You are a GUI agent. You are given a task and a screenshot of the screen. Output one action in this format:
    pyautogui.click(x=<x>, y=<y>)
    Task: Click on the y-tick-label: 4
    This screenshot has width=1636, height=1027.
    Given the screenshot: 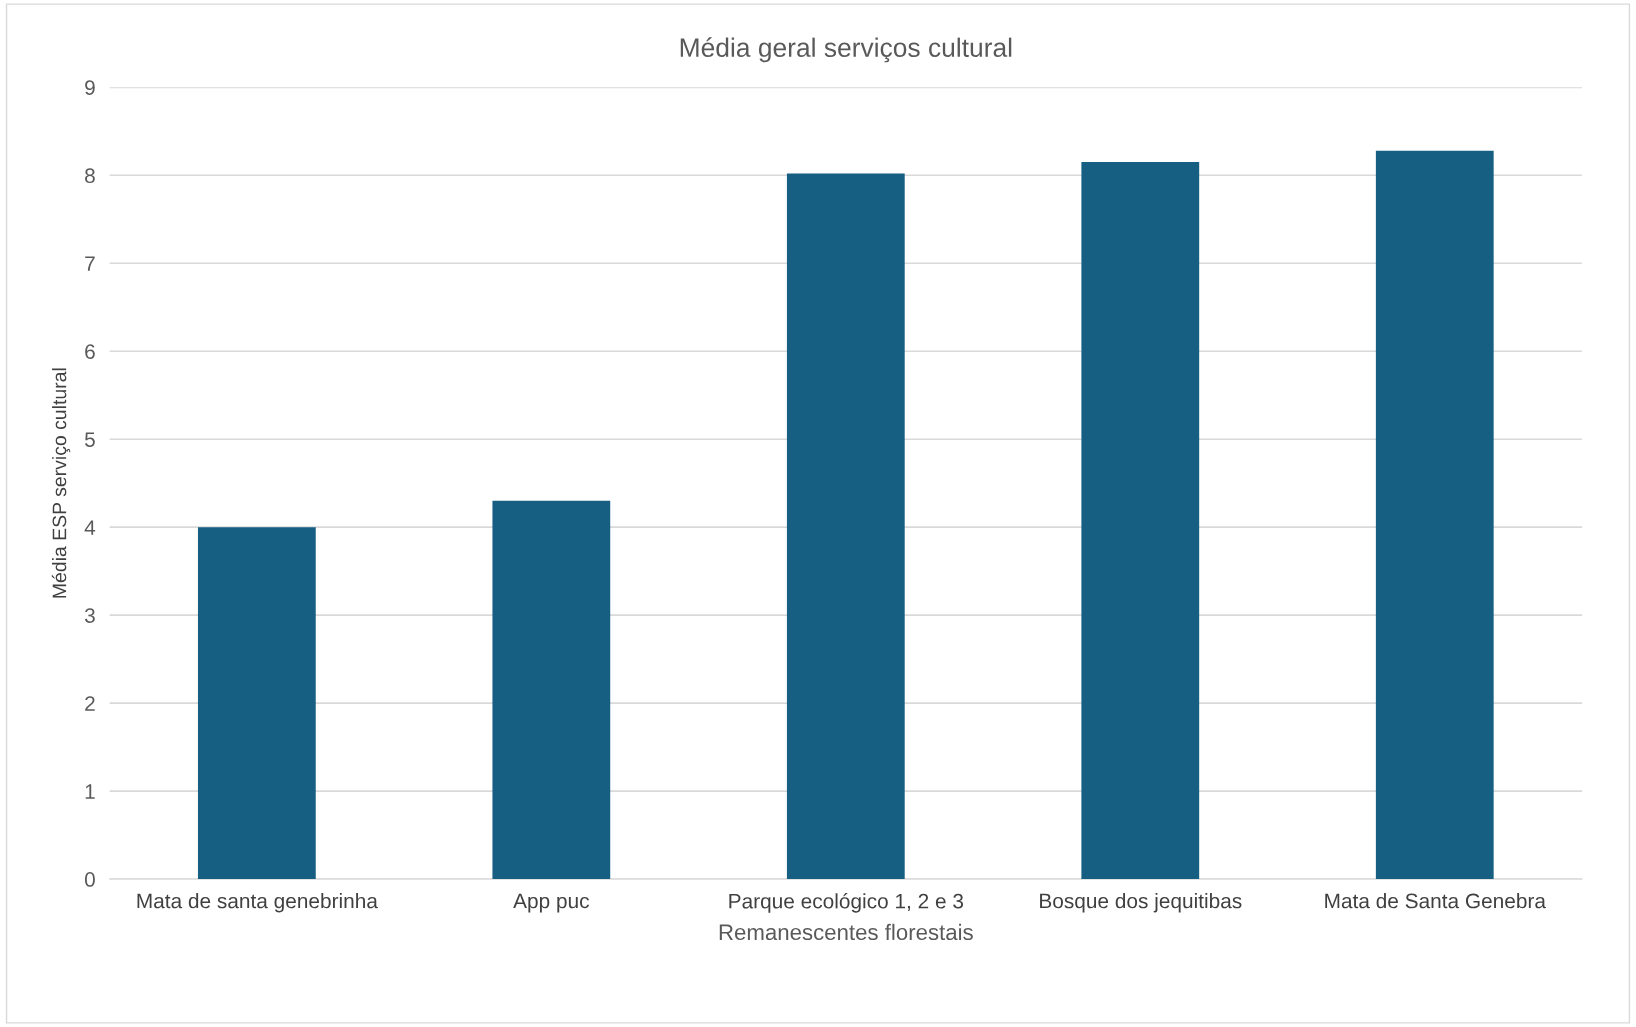 What is the action you would take?
    pyautogui.click(x=90, y=527)
    